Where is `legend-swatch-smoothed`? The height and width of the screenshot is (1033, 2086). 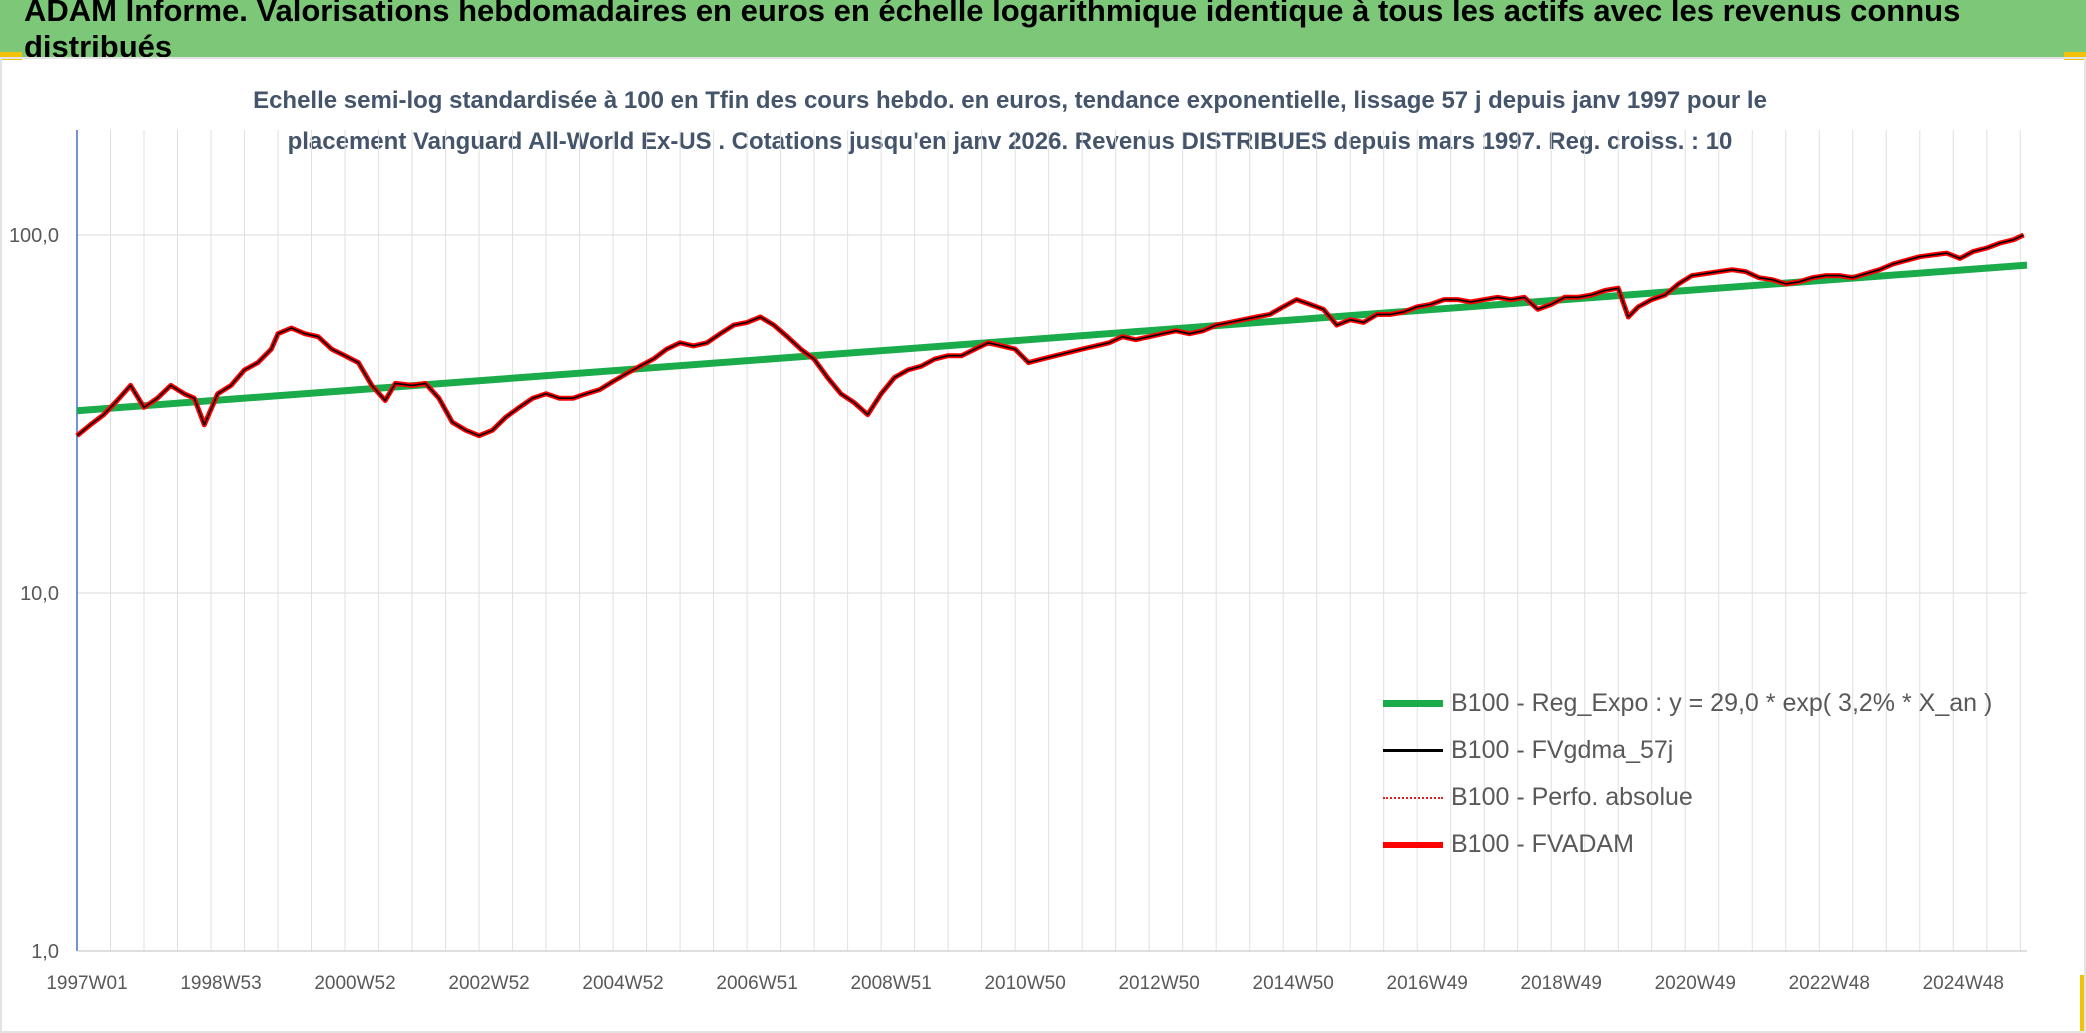 legend-swatch-smoothed is located at coordinates (1413, 750).